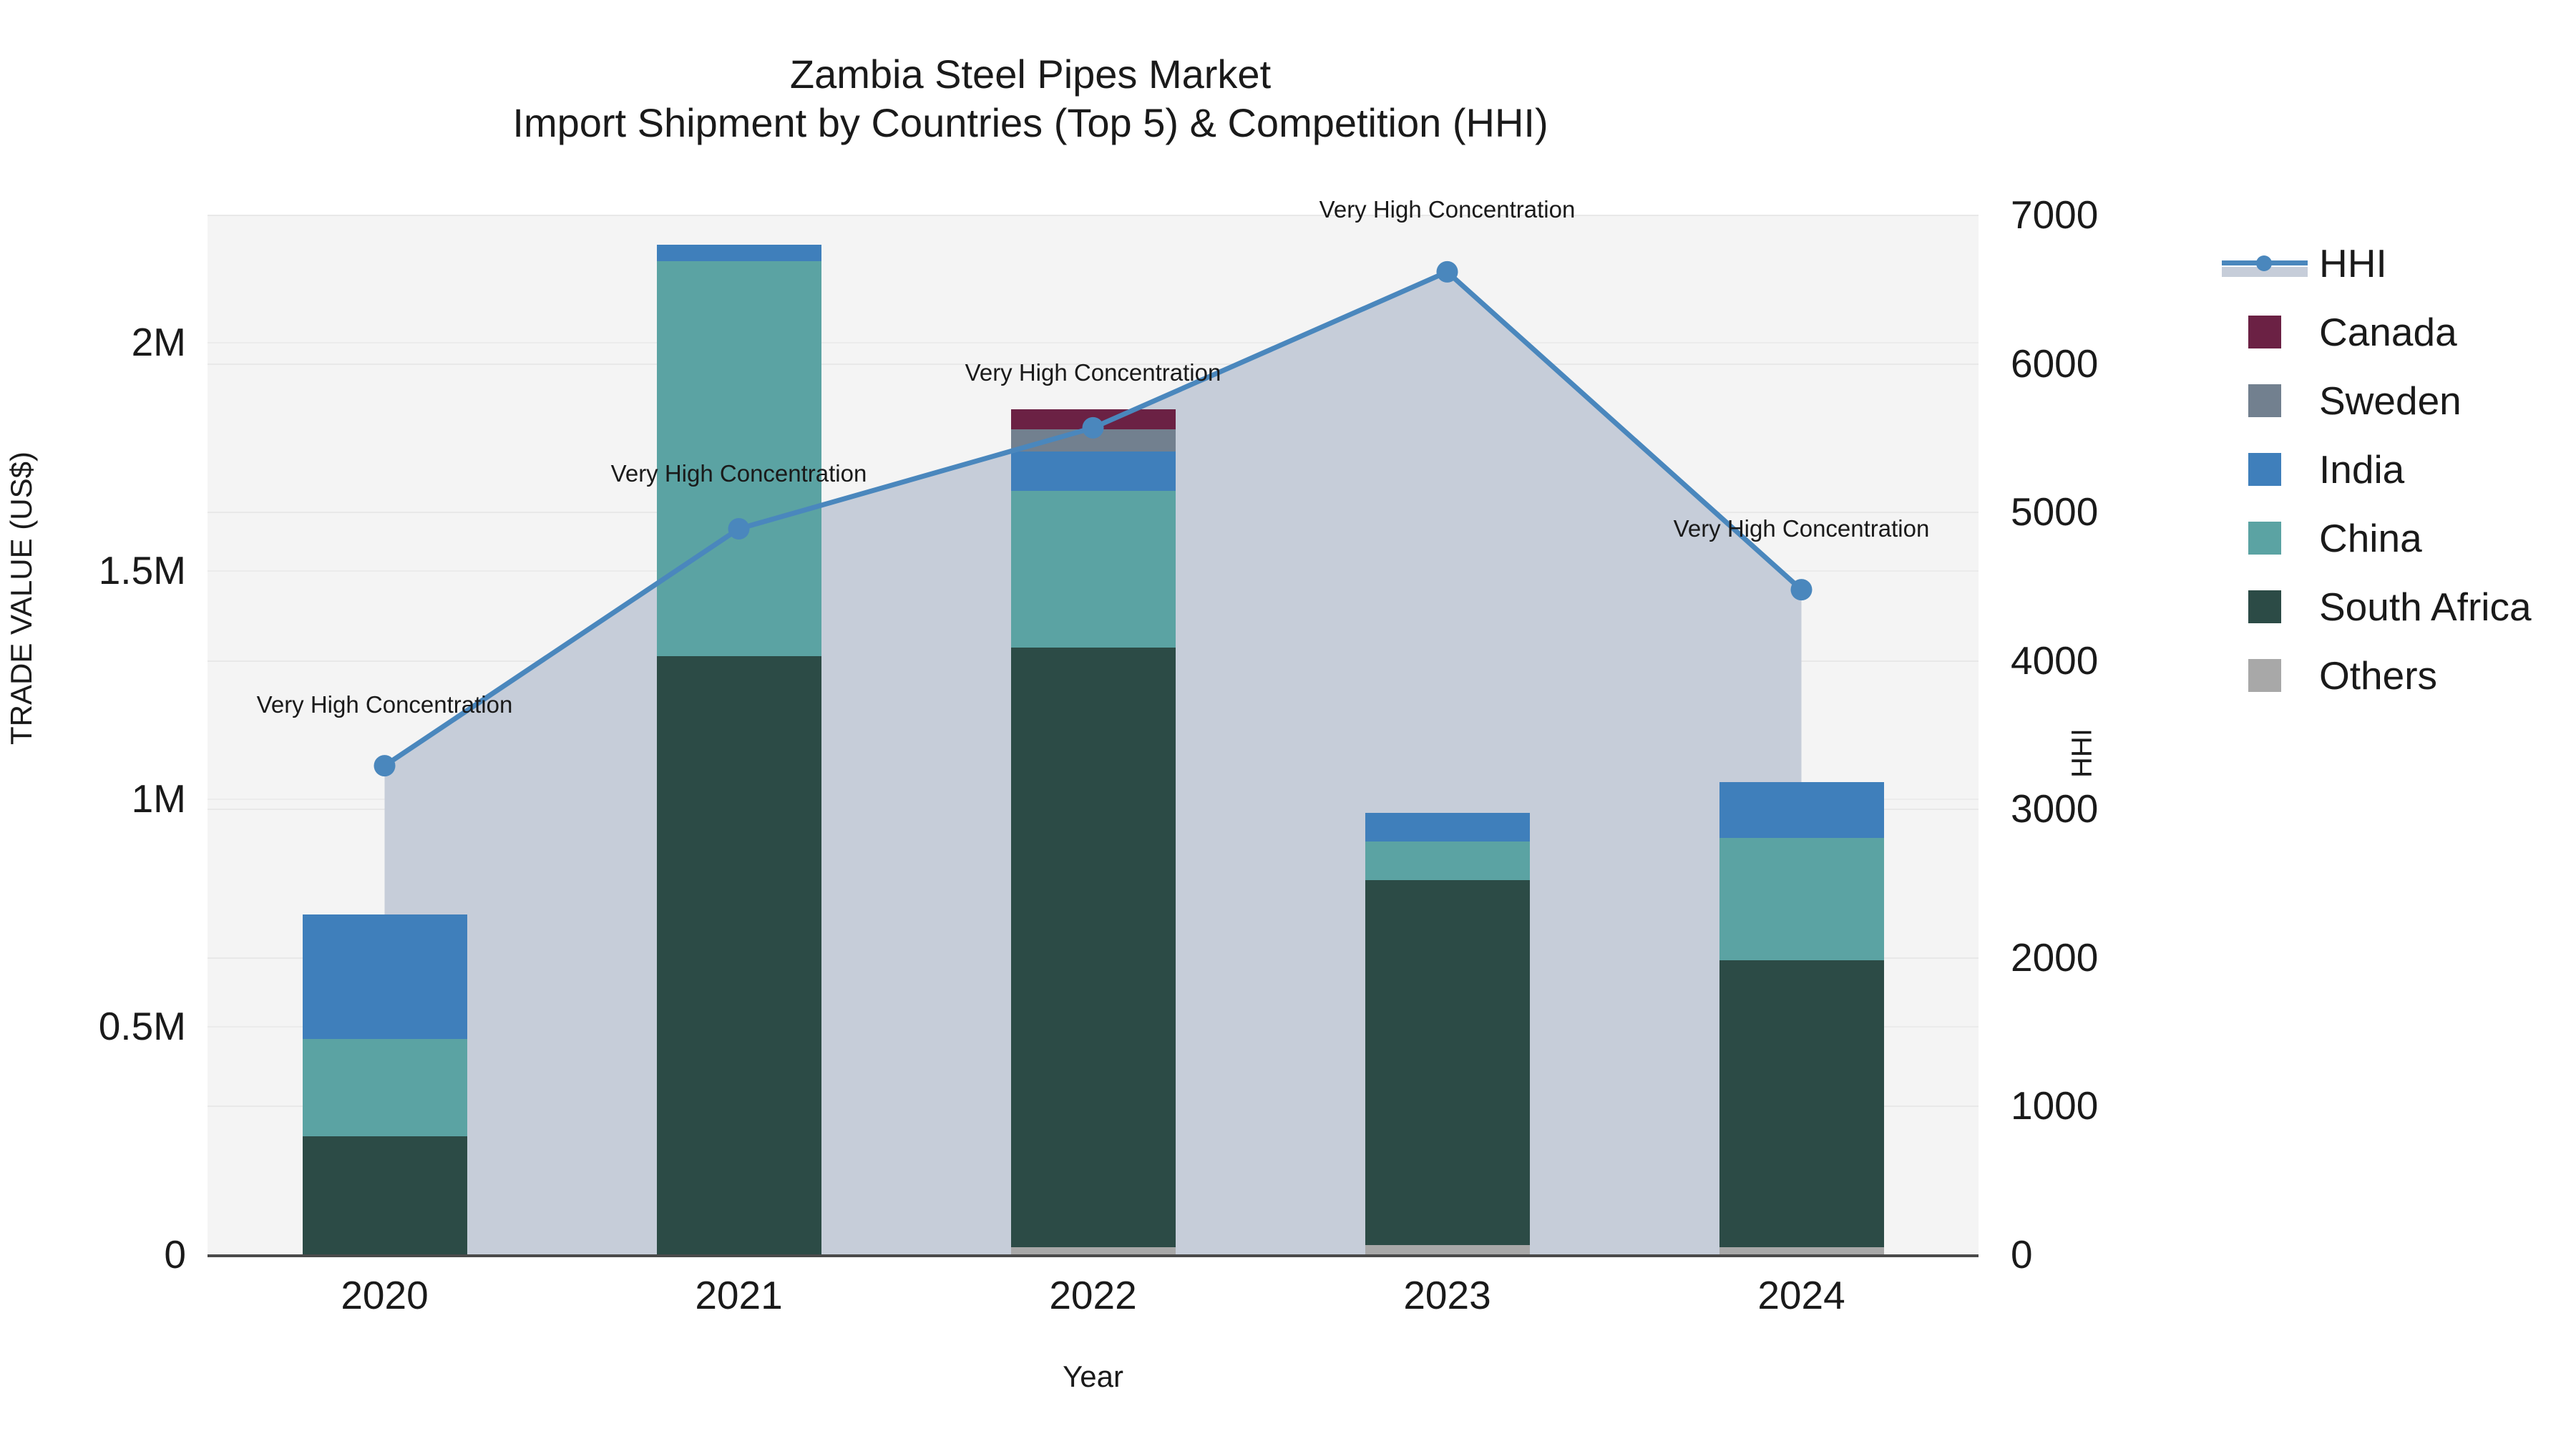 Image resolution: width=2576 pixels, height=1449 pixels. I want to click on y-tick-left-3: 1.5M, so click(142, 570).